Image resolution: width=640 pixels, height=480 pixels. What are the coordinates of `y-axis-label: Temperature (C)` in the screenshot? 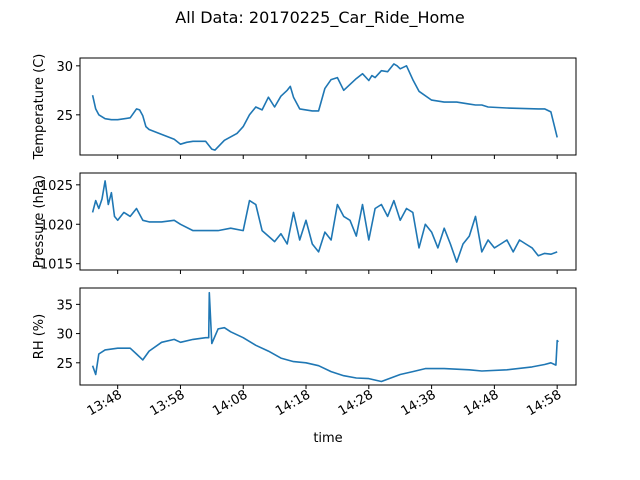 It's located at (39, 107).